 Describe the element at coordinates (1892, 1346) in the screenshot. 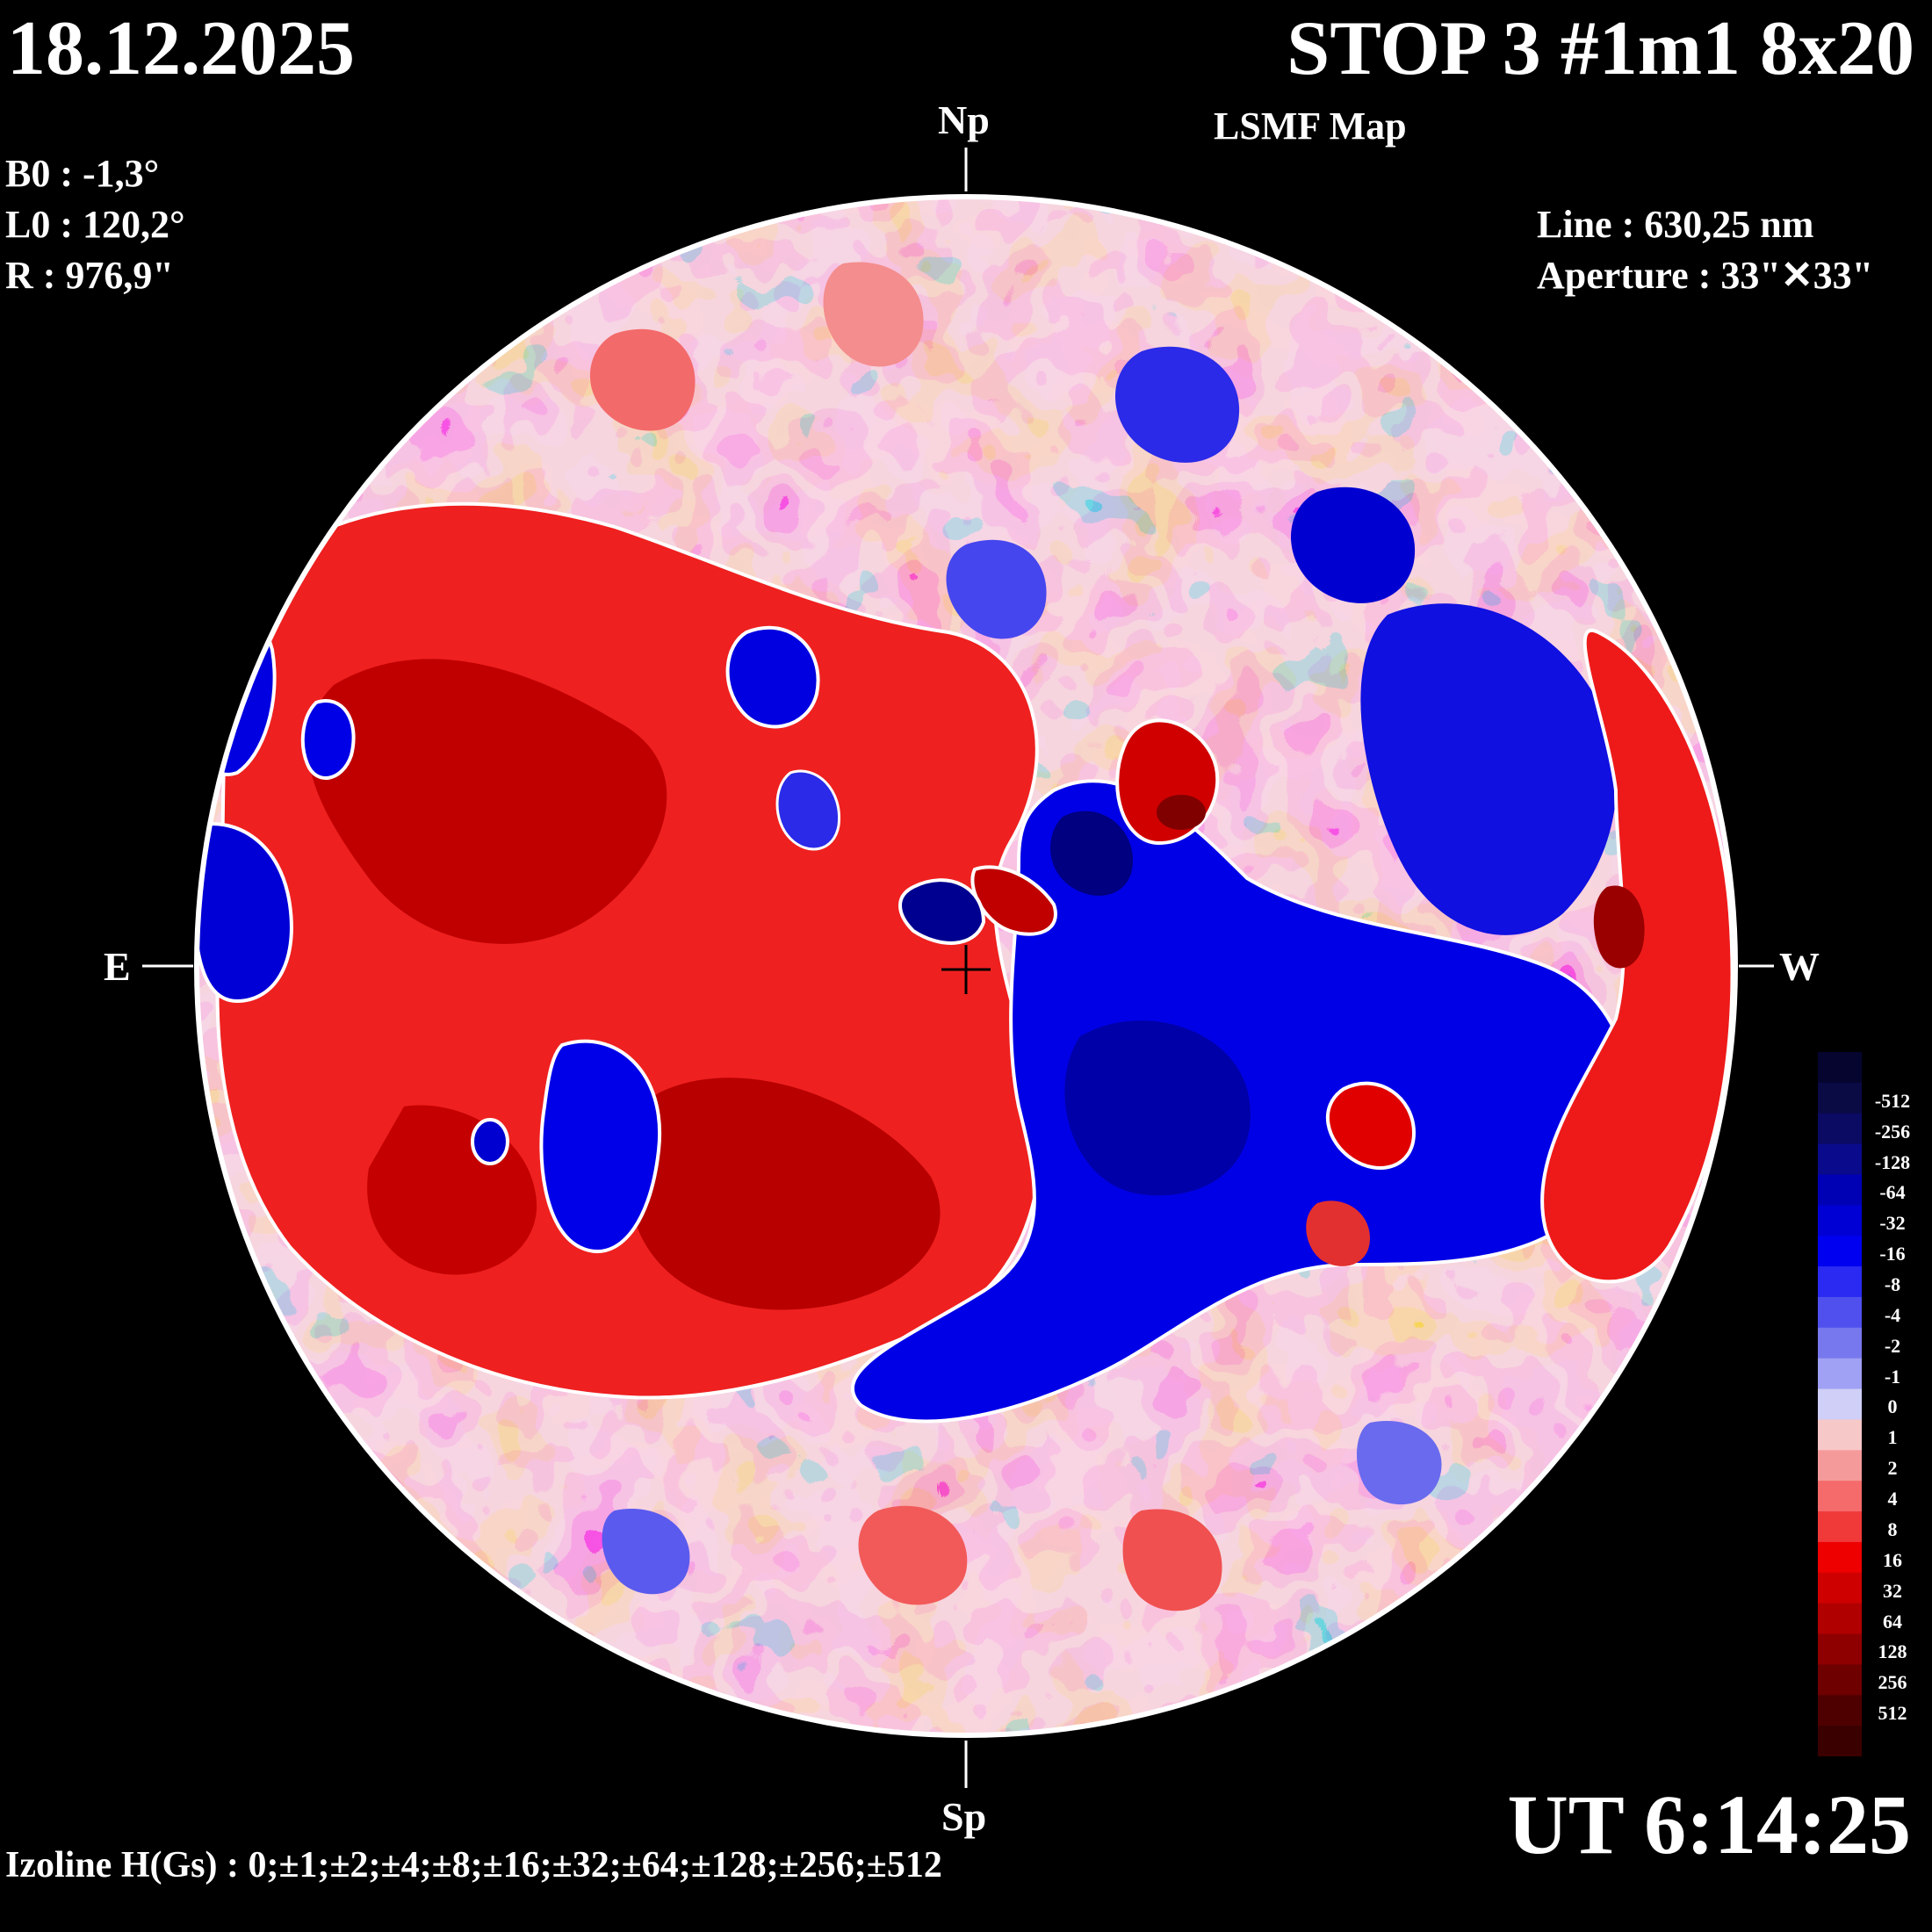

I see `colorbar-tick-label: -2` at that location.